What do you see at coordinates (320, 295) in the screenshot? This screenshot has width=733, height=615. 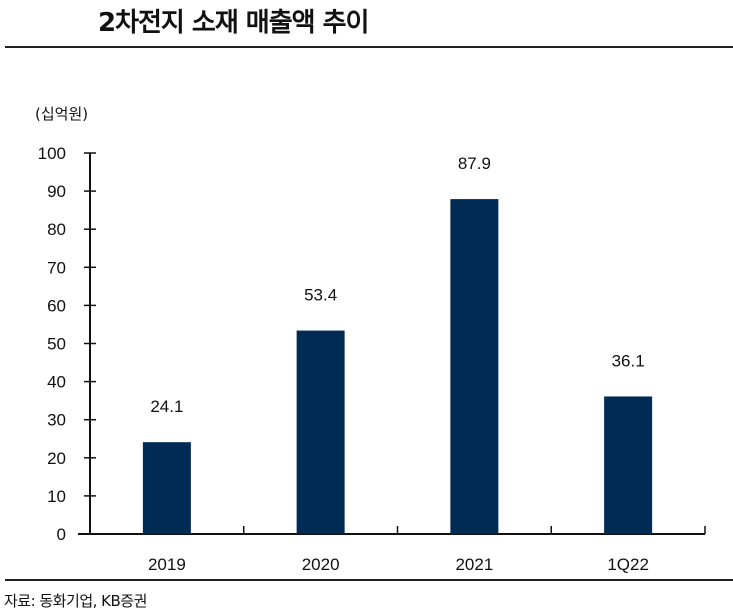 I see `data-label: 53.4` at bounding box center [320, 295].